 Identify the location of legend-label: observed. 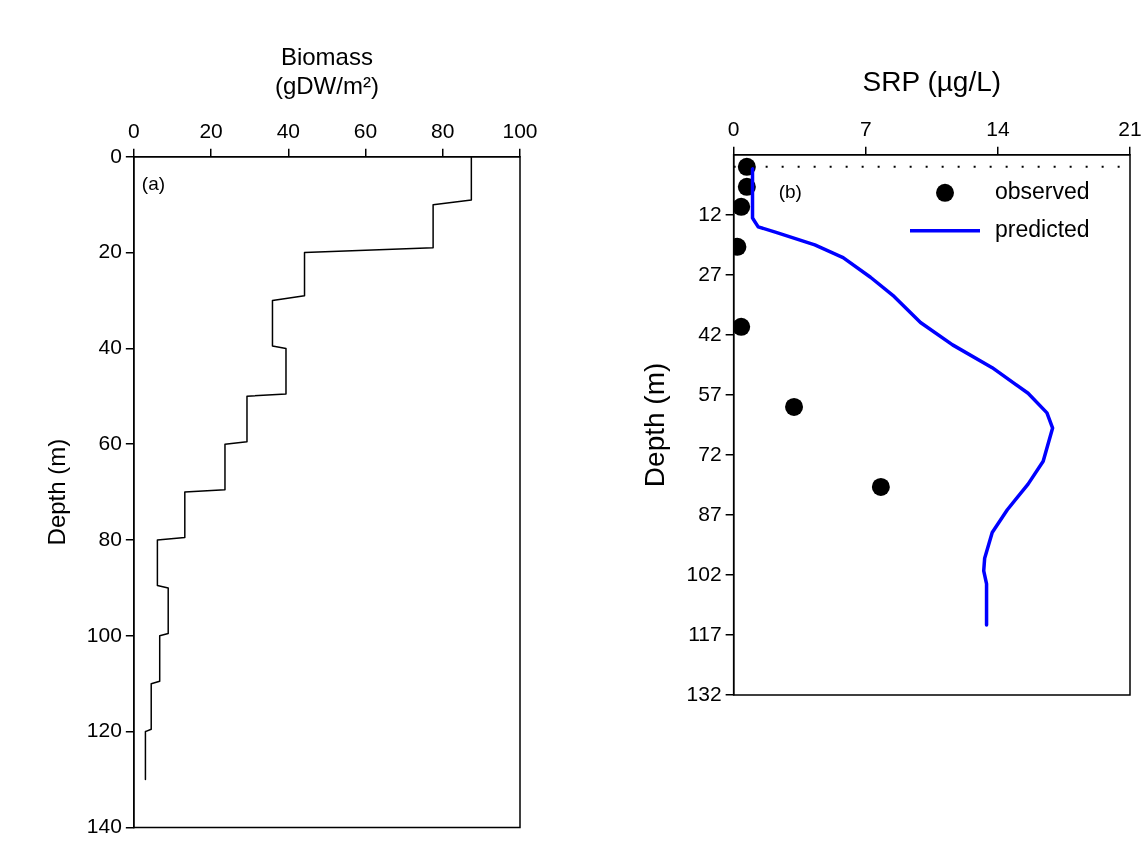
(1042, 191).